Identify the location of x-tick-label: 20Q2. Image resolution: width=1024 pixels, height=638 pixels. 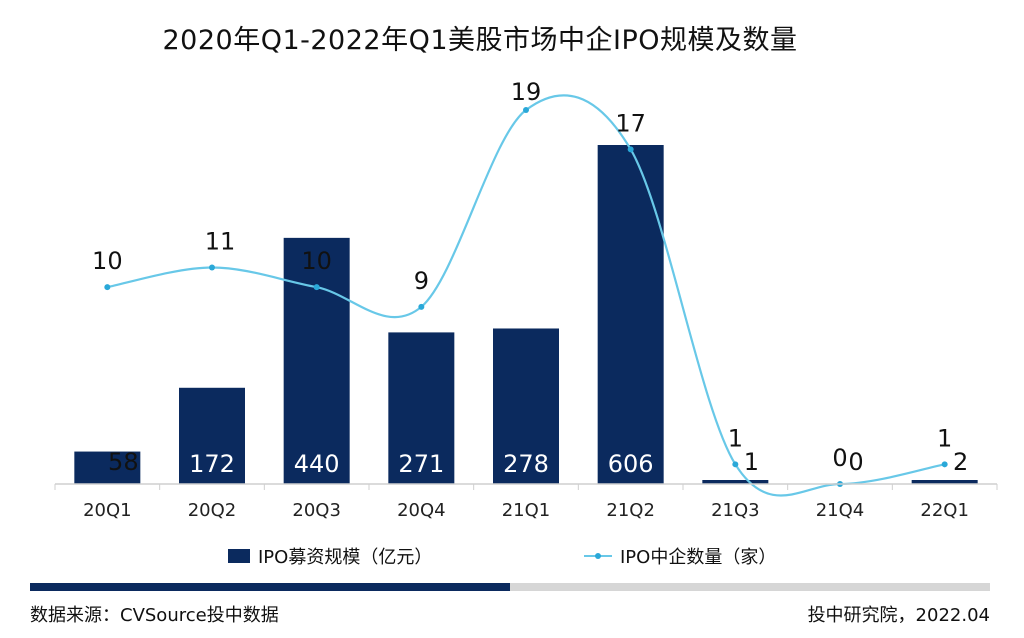
(212, 510).